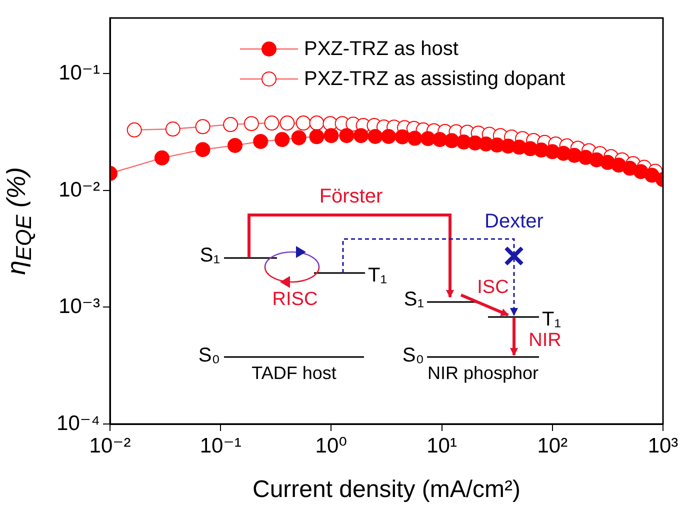  I want to click on x-axis-title: Current density (mA/cm²), so click(386, 490).